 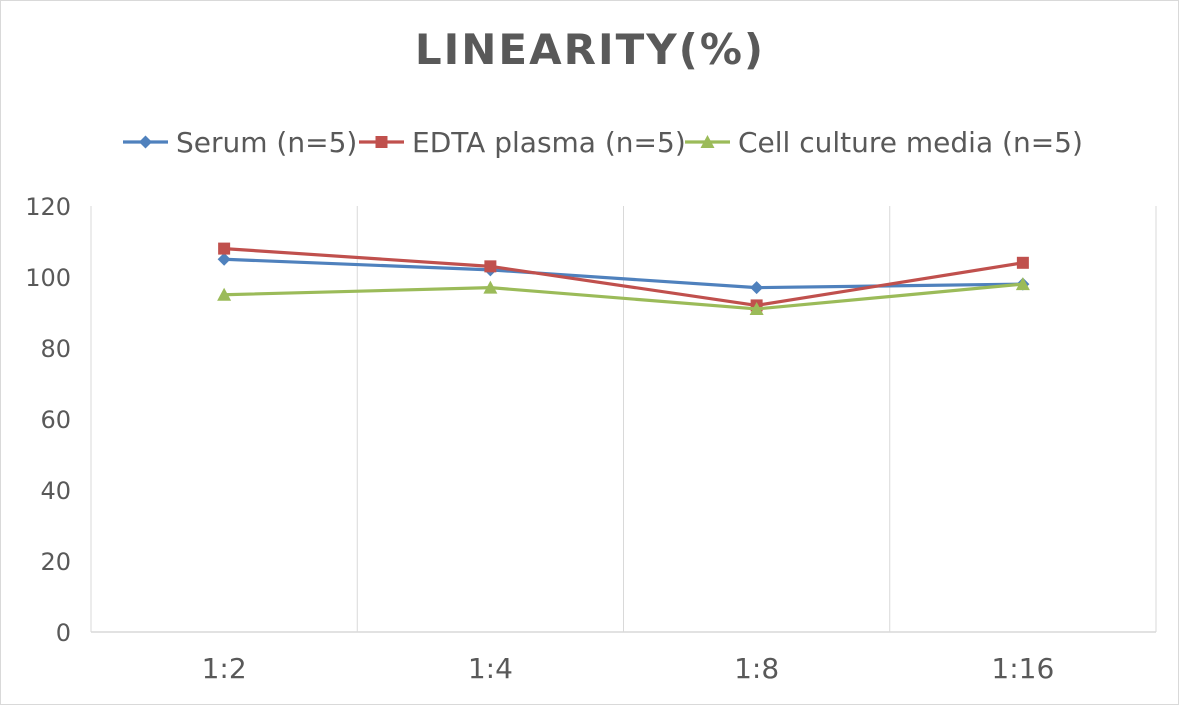 I want to click on y-tick-label: 40, so click(x=55, y=491).